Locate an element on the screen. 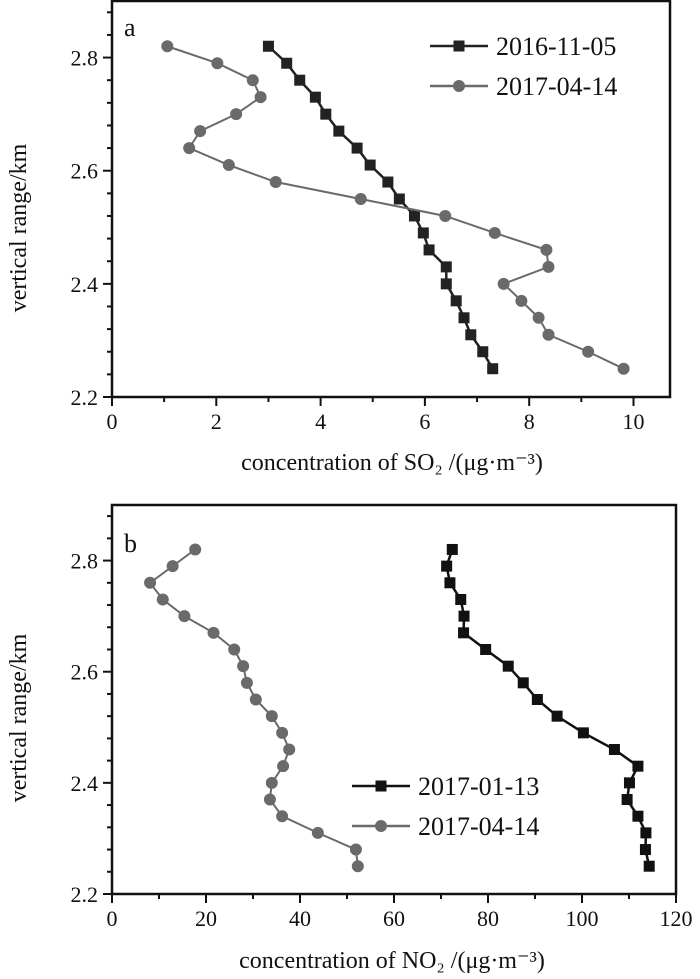 This screenshot has width=700, height=979. panel-a-label: a is located at coordinates (130, 27).